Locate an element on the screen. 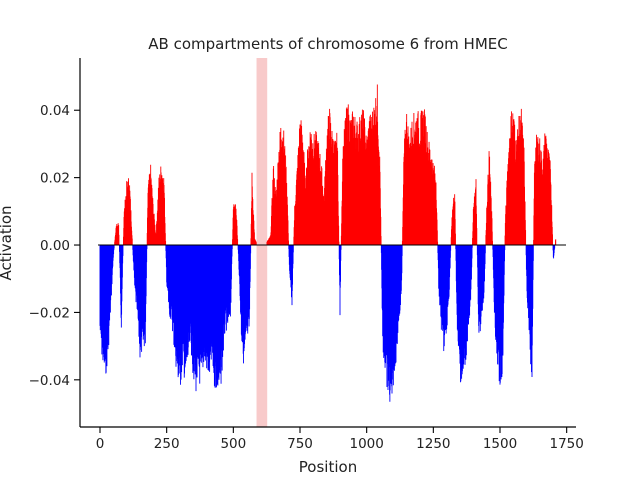  x-axis-ticks: 0 250 500 750 1000 1250 1500 1750 is located at coordinates (340, 439).